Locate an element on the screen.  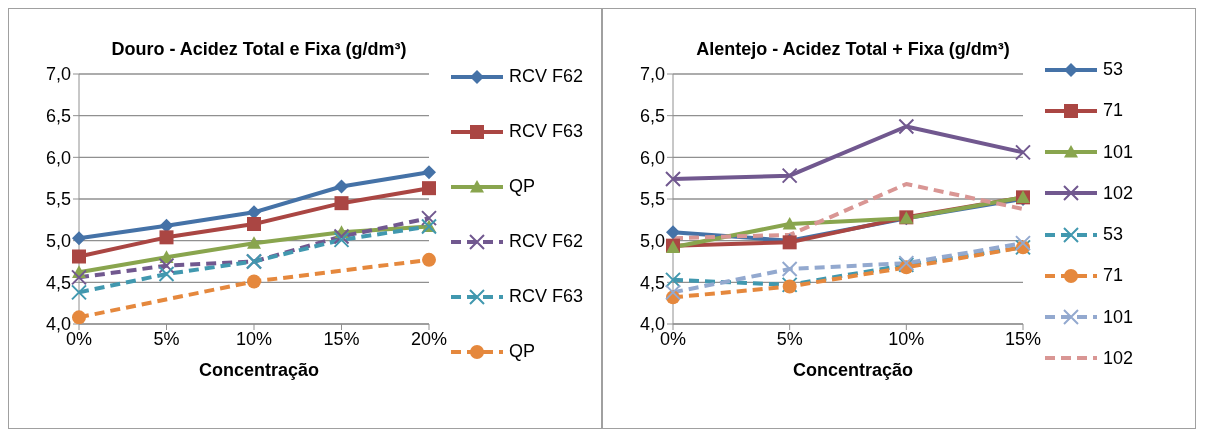
chart-title: Douro - Acidez Total e Fixa (g/dm³) is located at coordinates (259, 49).